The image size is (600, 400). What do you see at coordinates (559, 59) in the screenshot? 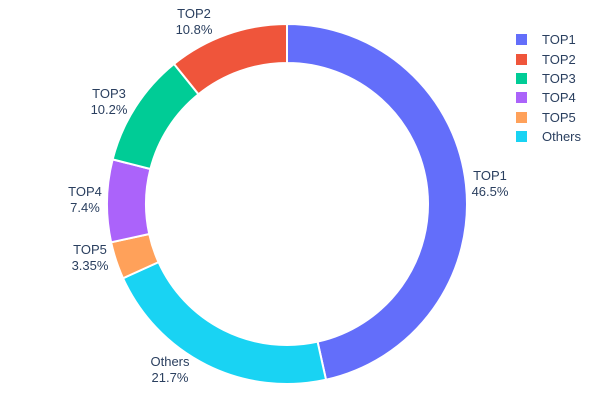
I see `legend-label: TOP2` at bounding box center [559, 59].